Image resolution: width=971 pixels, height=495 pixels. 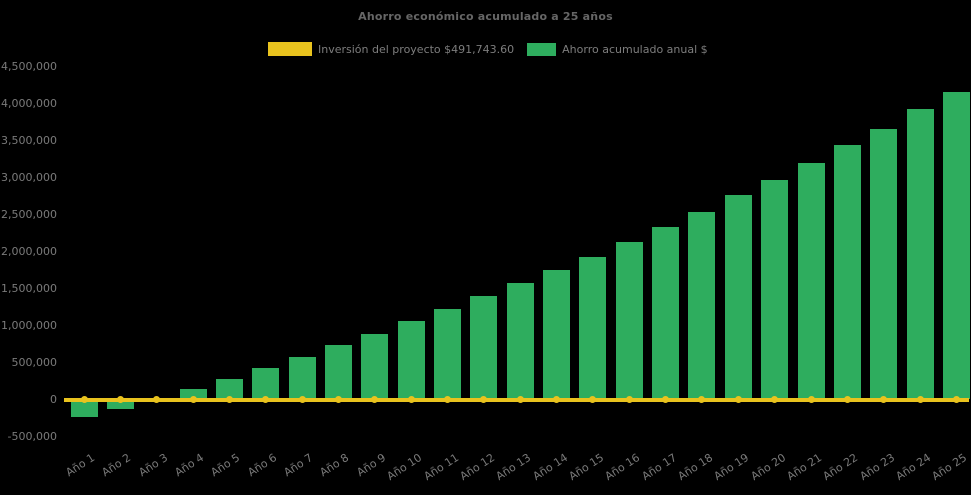 What do you see at coordinates (34, 362) in the screenshot?
I see `y-axis-label-500000: 500,000` at bounding box center [34, 362].